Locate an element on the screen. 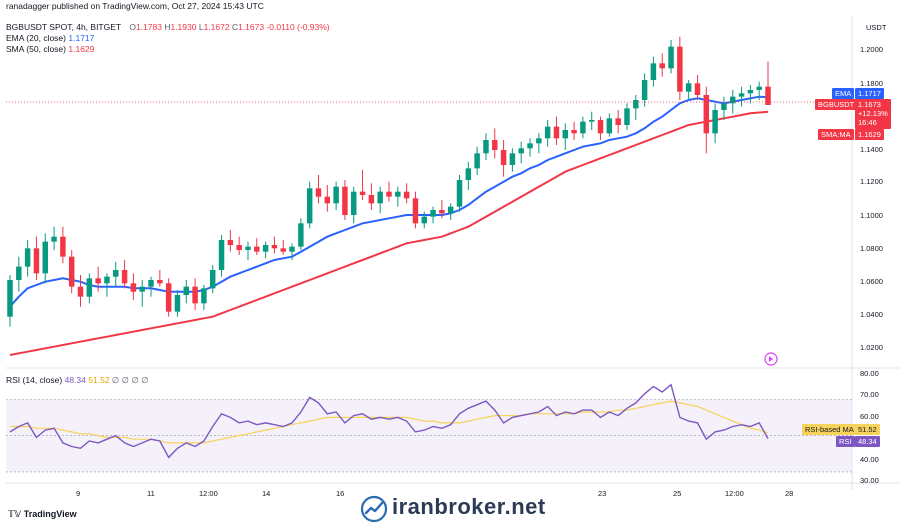 The image size is (900, 532). price-tag-value: 1.1673 is located at coordinates (869, 104).